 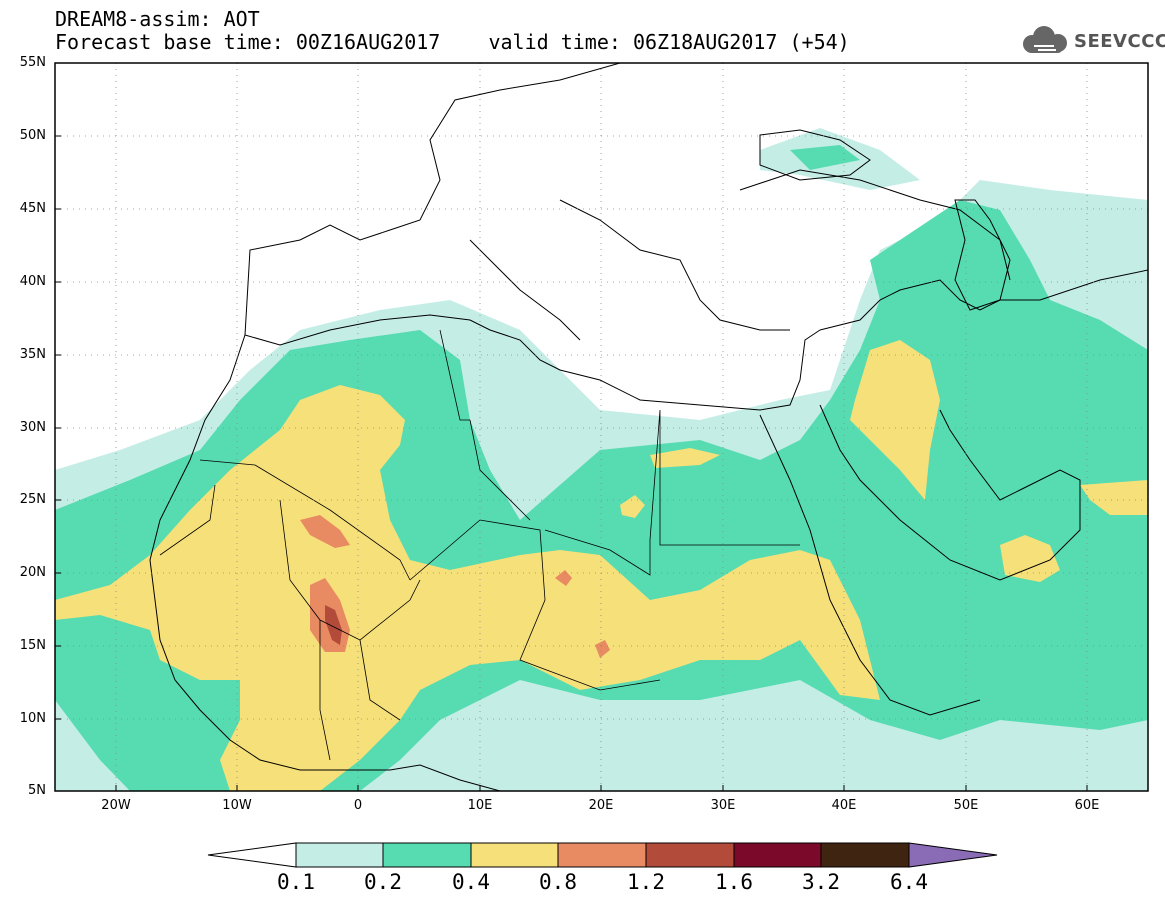 I want to click on lon-label-30e: 30E, so click(x=723, y=805).